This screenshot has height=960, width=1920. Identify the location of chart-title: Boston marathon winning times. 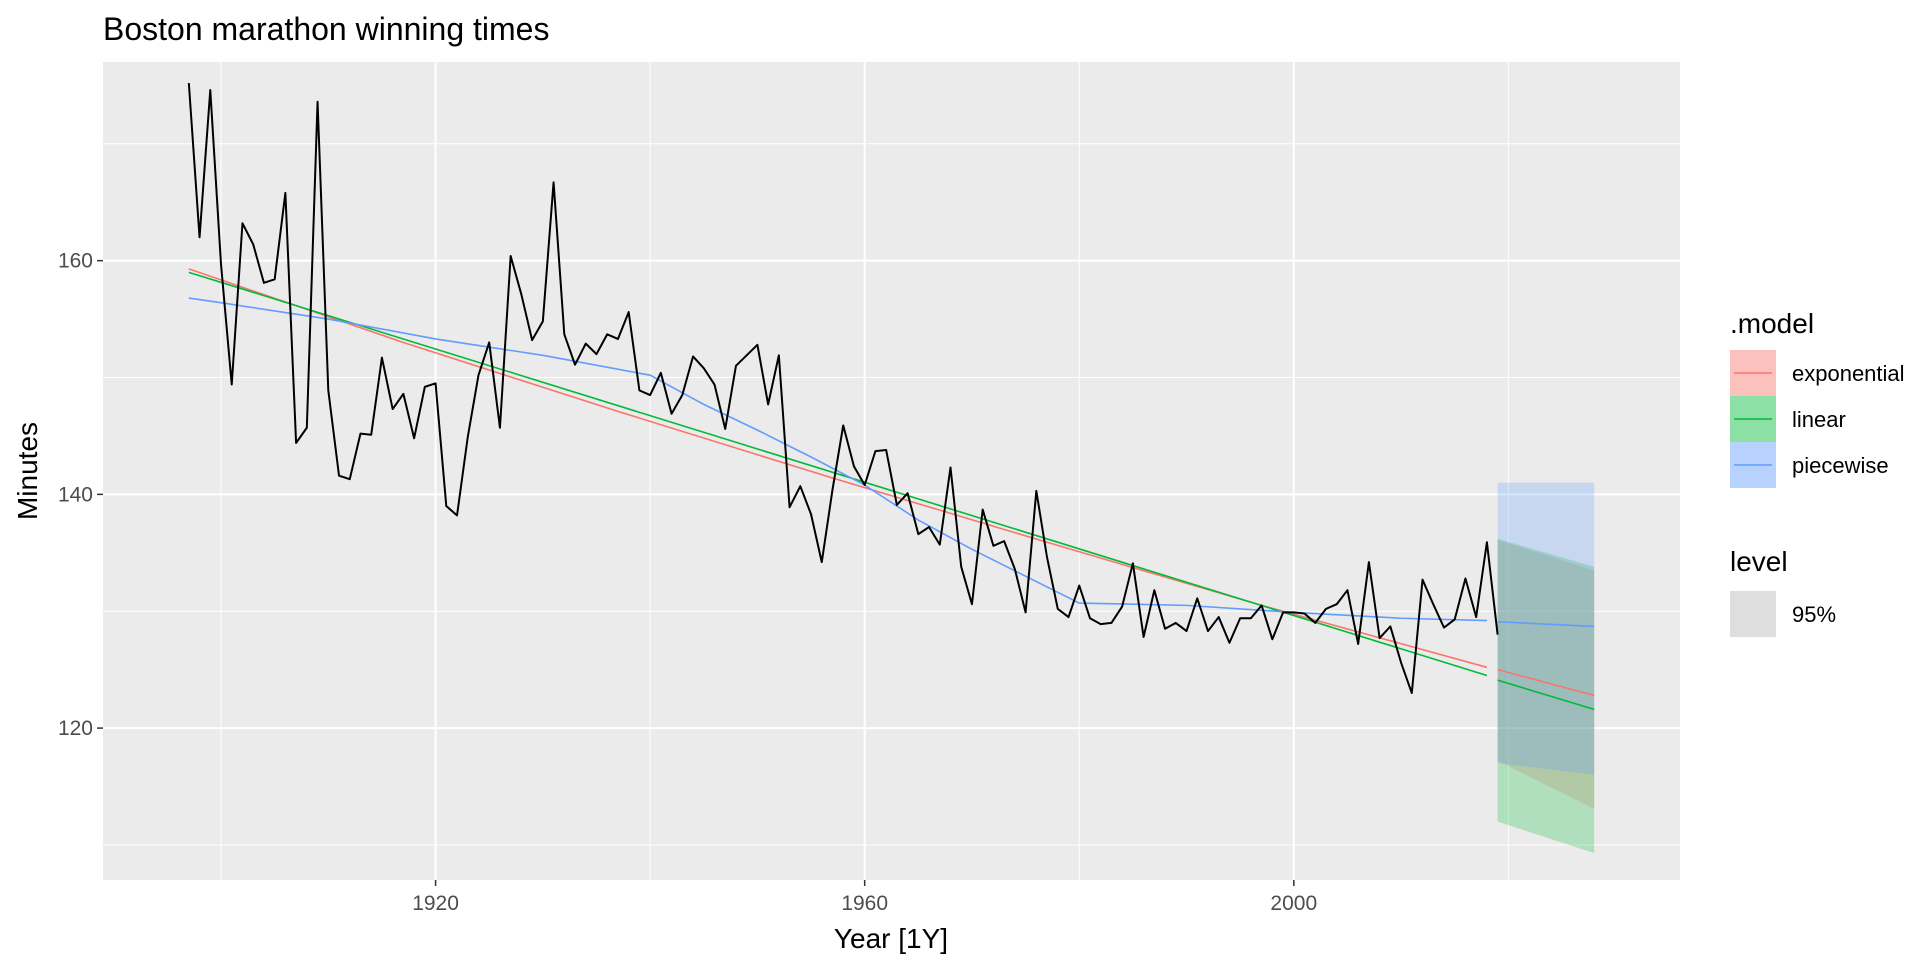
(326, 29).